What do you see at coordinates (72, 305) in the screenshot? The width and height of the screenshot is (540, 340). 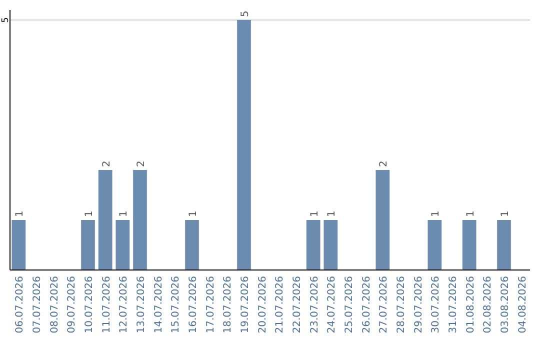 I see `x-tick-label: 09.07.2026` at bounding box center [72, 305].